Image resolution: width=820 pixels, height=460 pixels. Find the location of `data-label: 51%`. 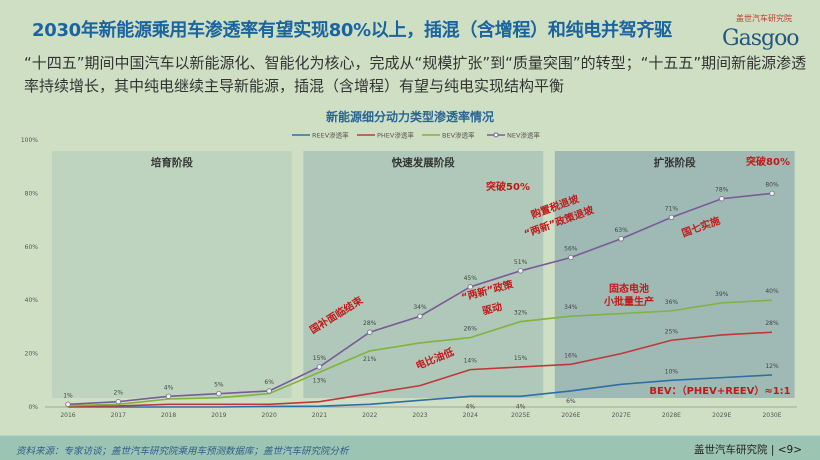

data-label: 51% is located at coordinates (521, 262).